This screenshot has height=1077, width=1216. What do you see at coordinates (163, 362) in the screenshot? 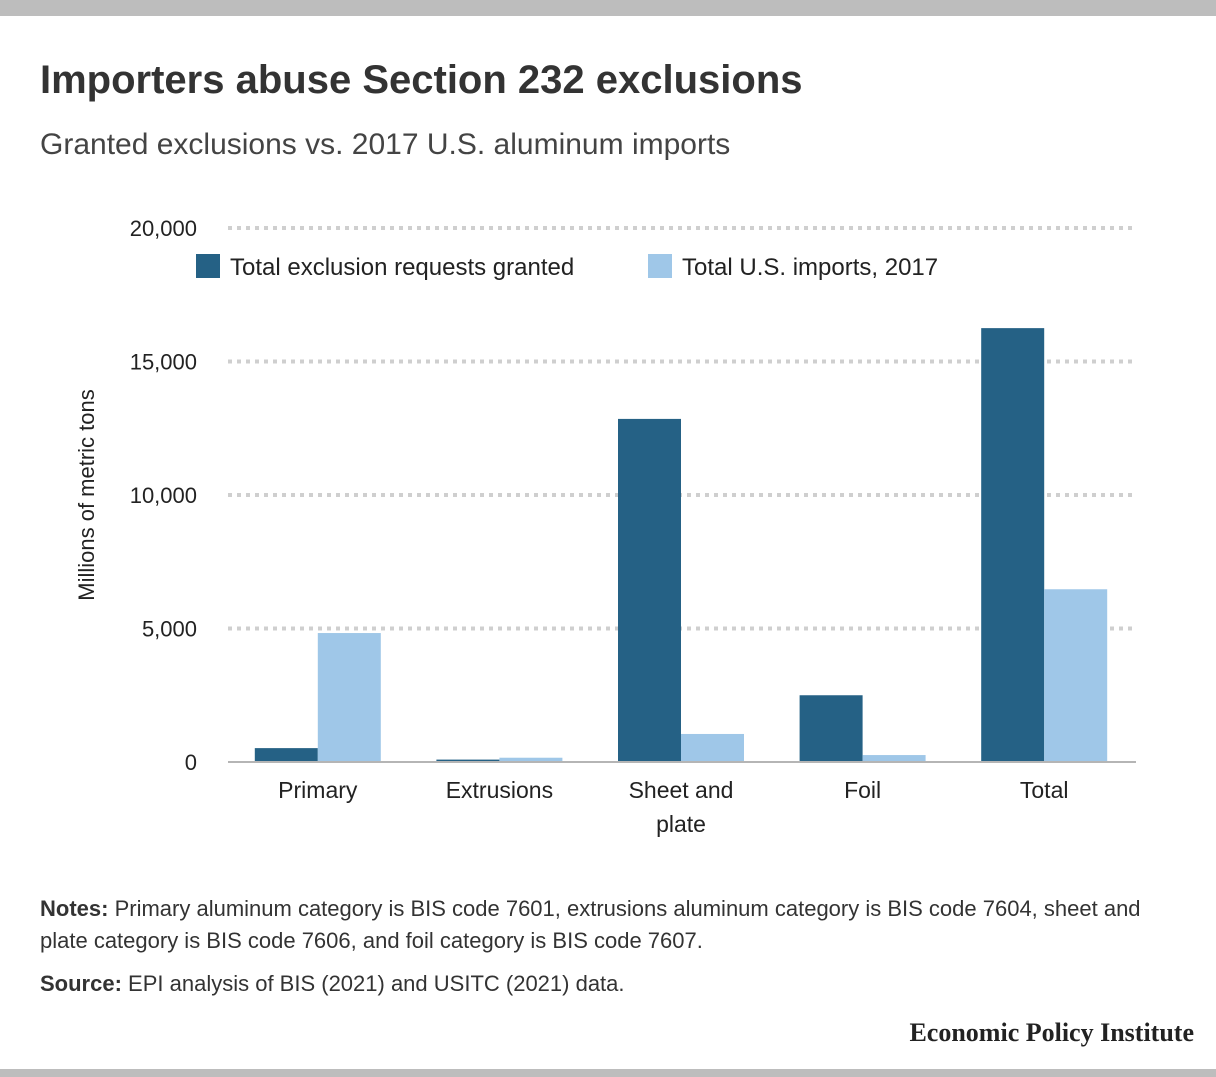
I see `y-tick-label: 15,000` at bounding box center [163, 362].